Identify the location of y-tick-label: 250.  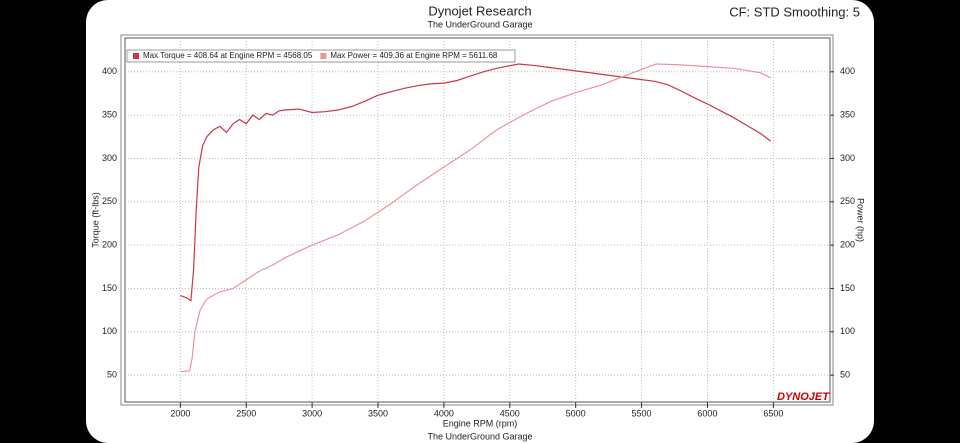
(109, 201).